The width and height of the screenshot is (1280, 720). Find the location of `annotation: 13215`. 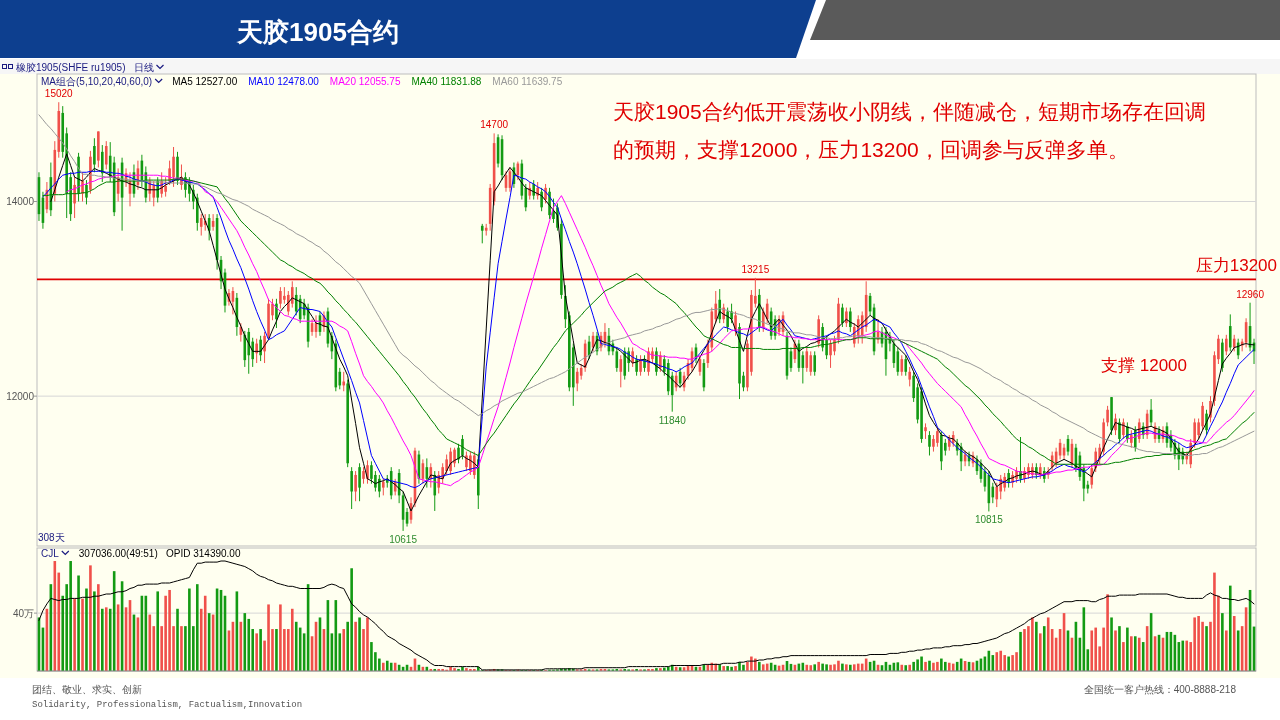

annotation: 13215 is located at coordinates (755, 269).